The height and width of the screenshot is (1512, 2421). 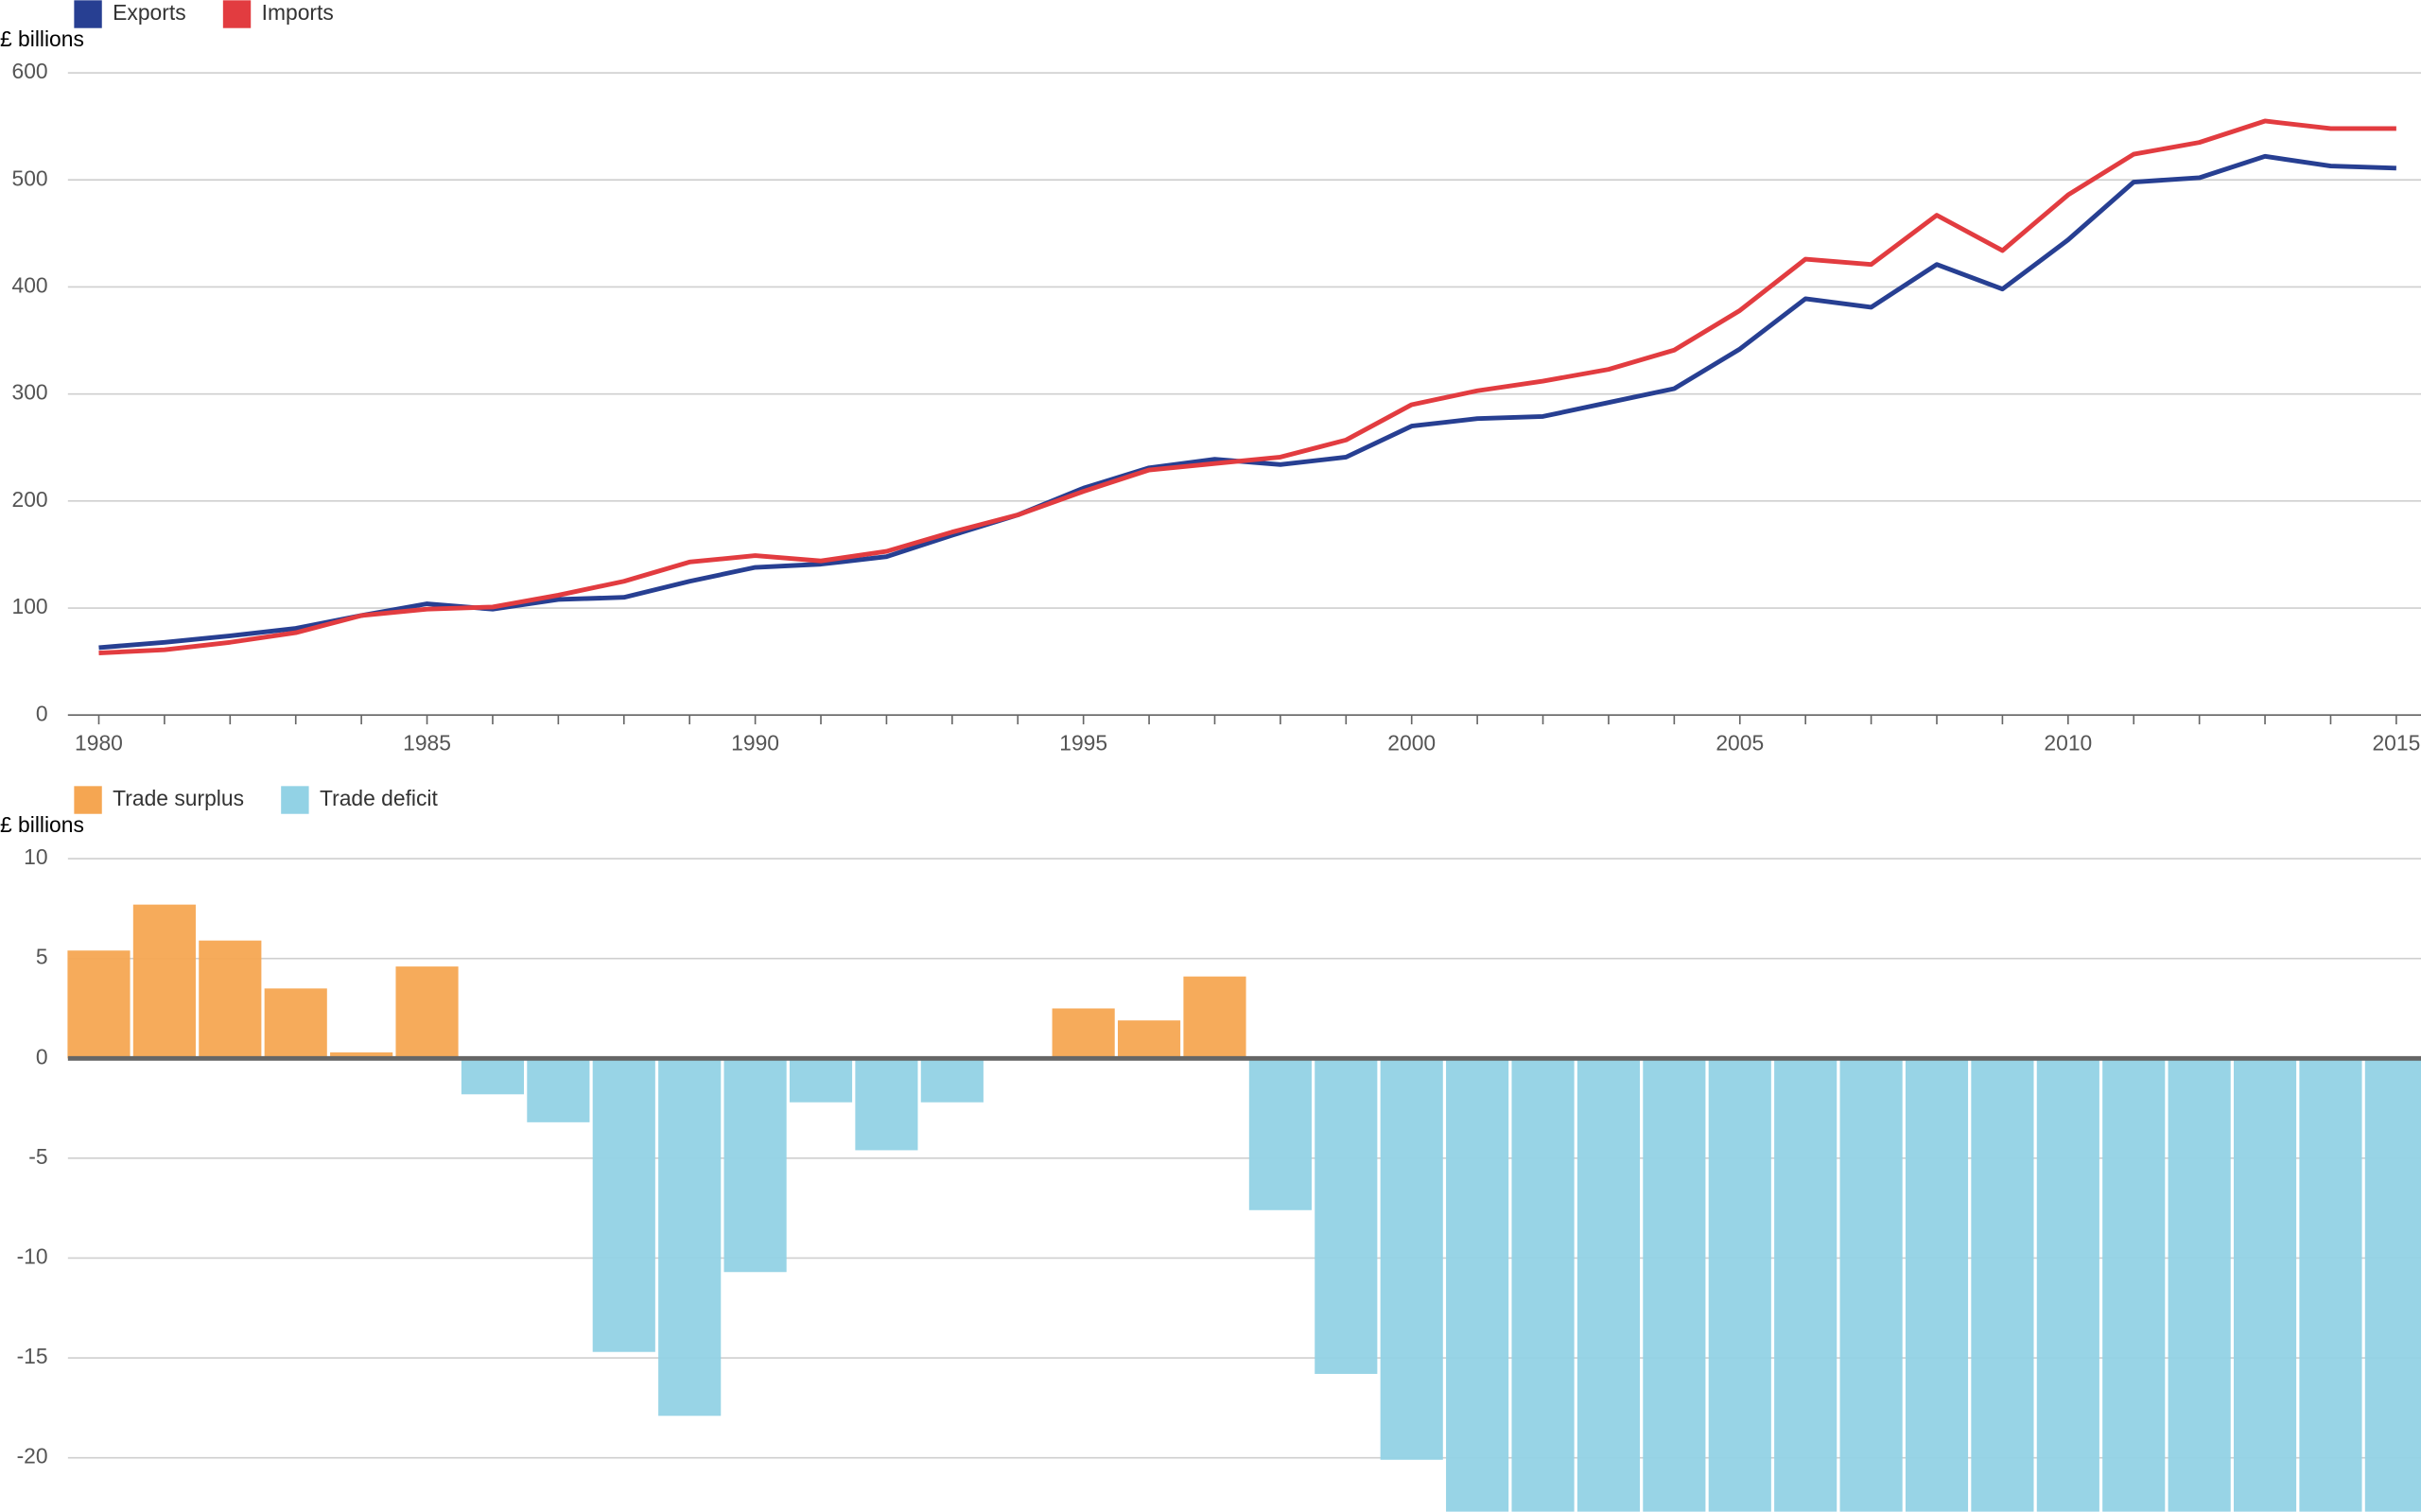 I want to click on legend-label: Trade surplus, so click(x=178, y=798).